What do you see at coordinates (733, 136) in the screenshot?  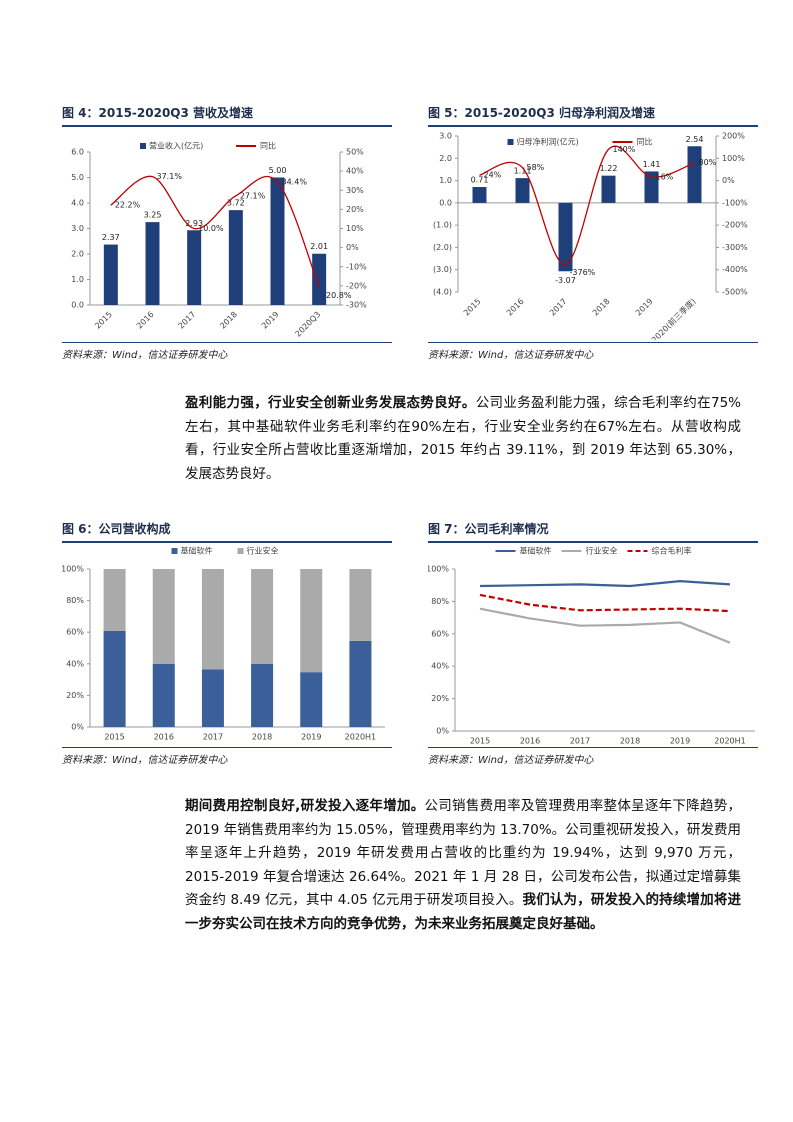 I see `y2-tick-label: 200%` at bounding box center [733, 136].